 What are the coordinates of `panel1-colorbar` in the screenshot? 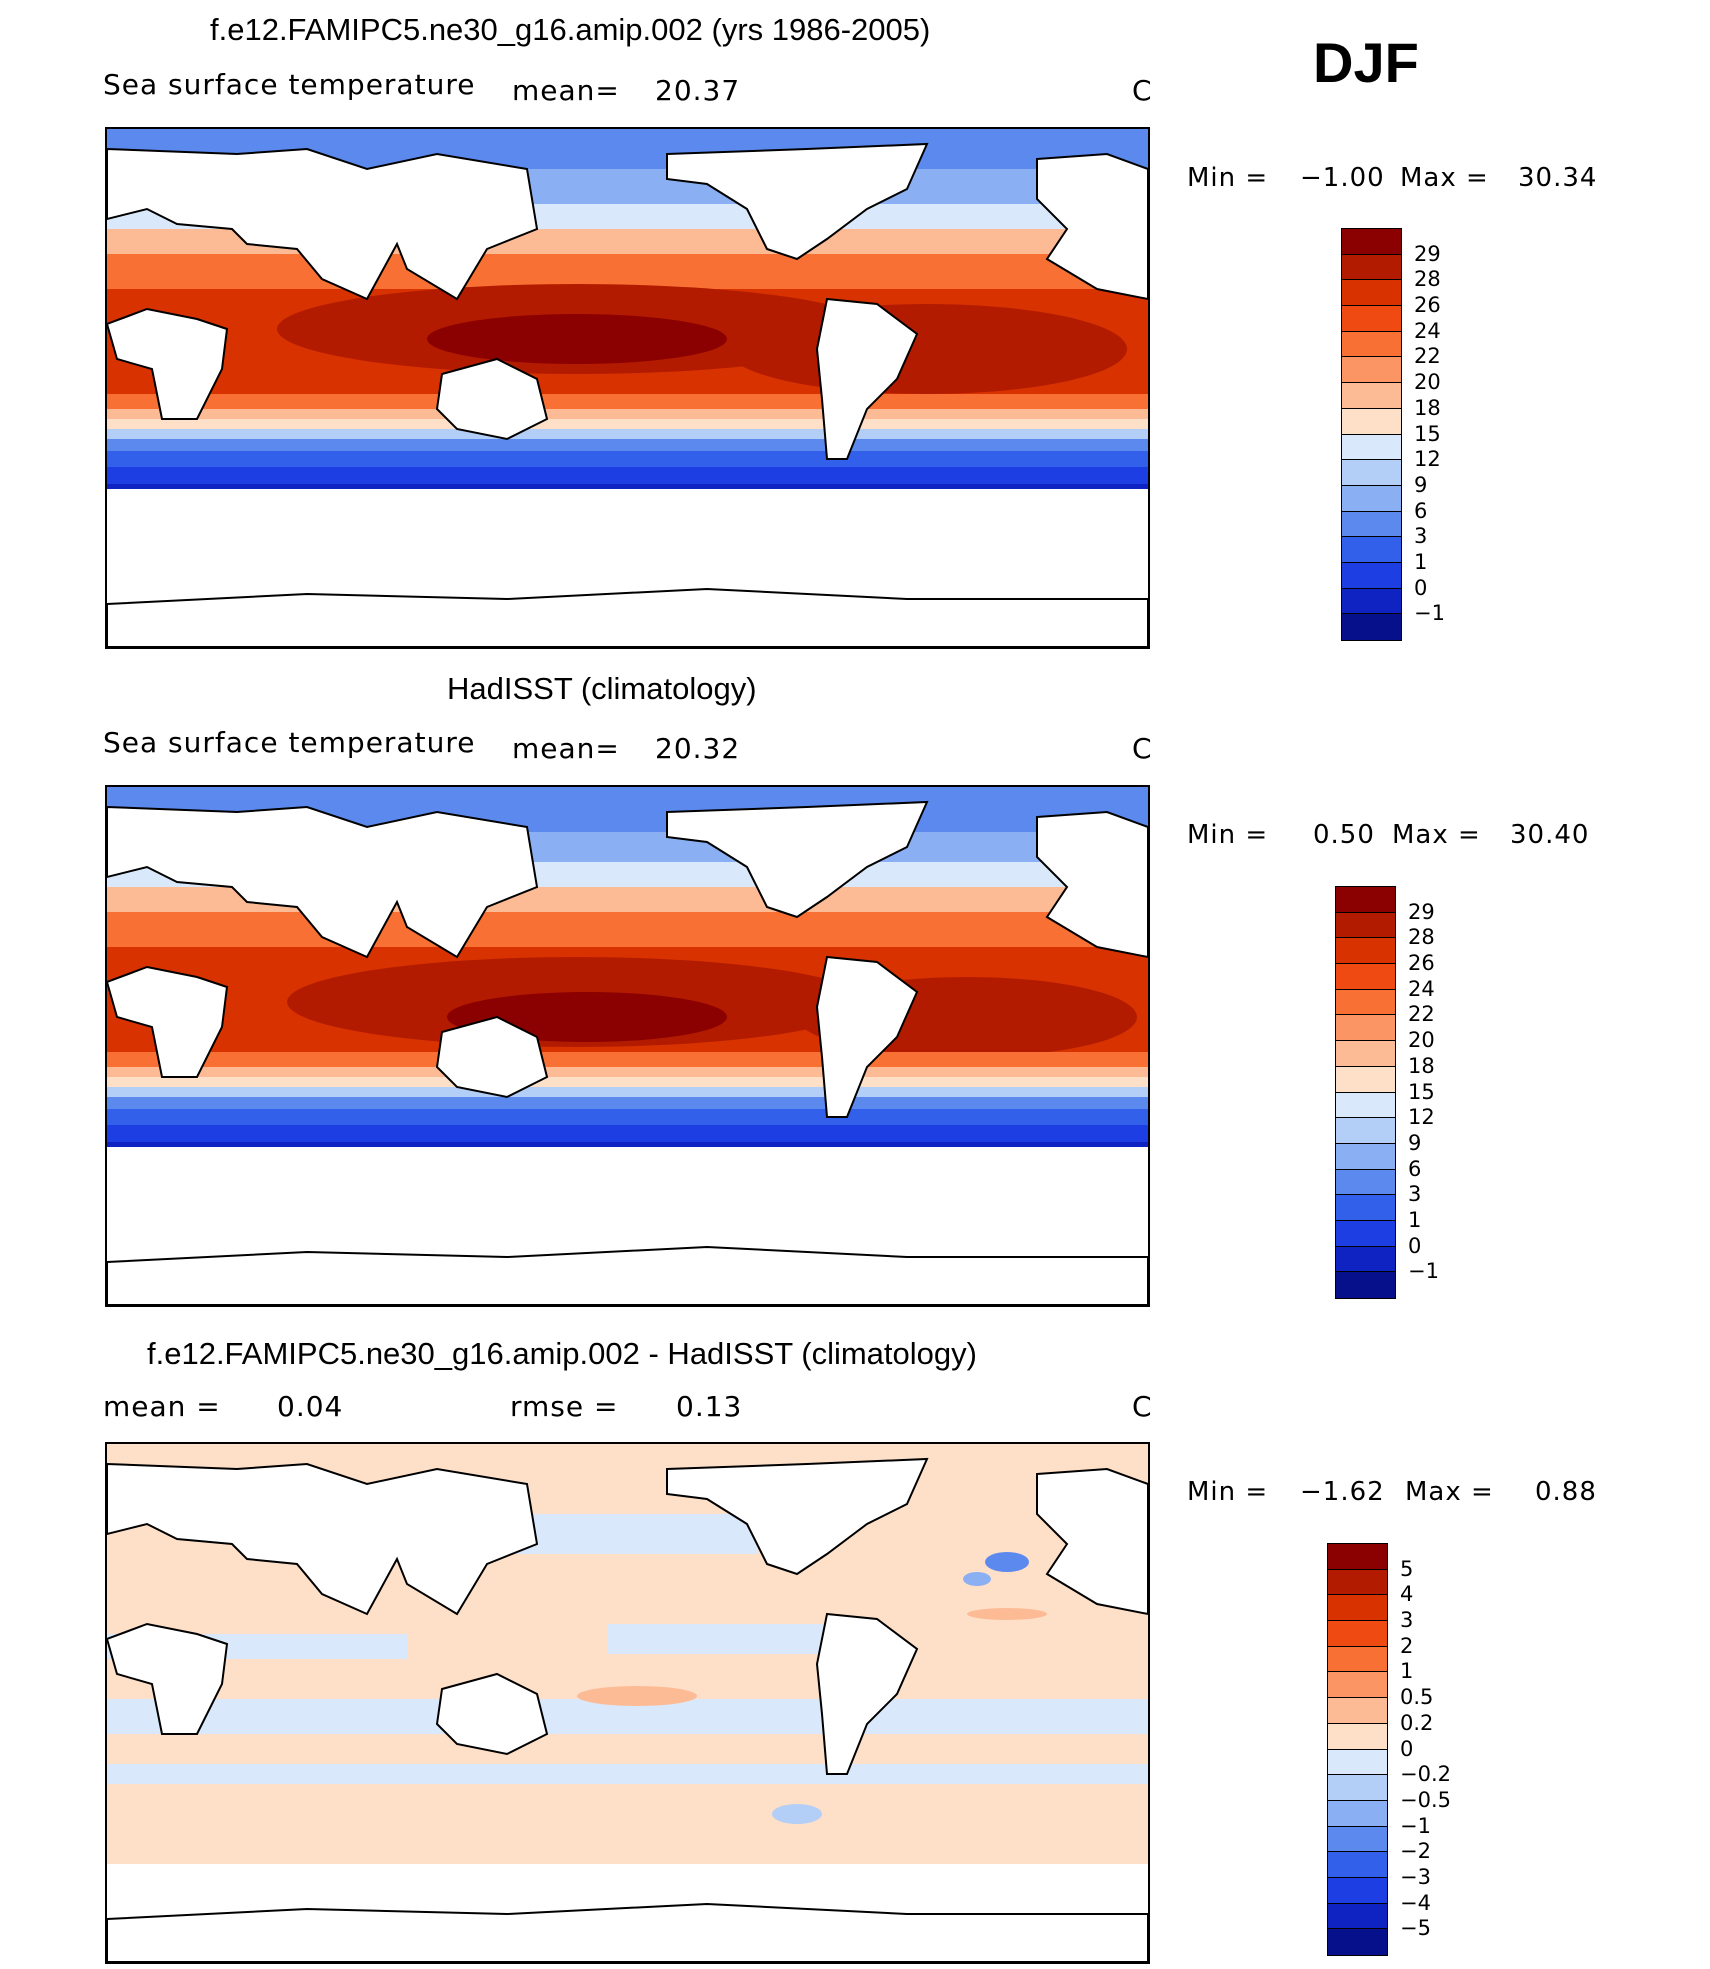 It's located at (1371, 434).